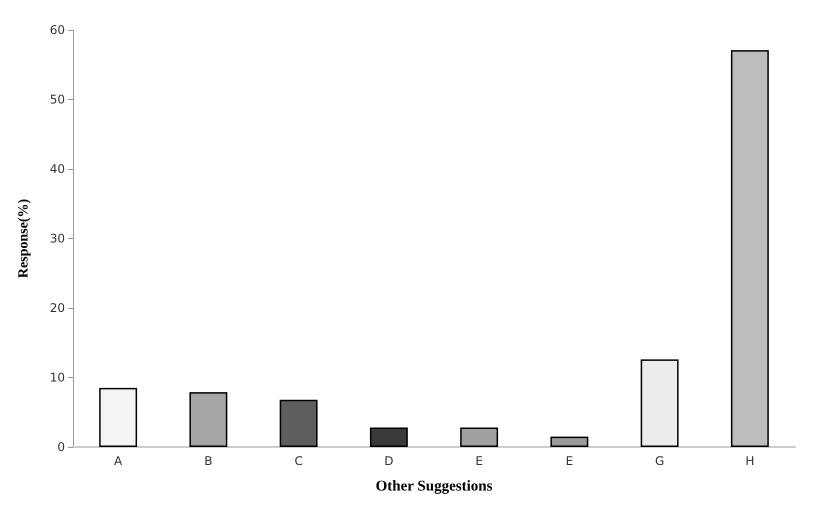 The height and width of the screenshot is (508, 813). What do you see at coordinates (57, 239) in the screenshot?
I see `y-tick-label: 30` at bounding box center [57, 239].